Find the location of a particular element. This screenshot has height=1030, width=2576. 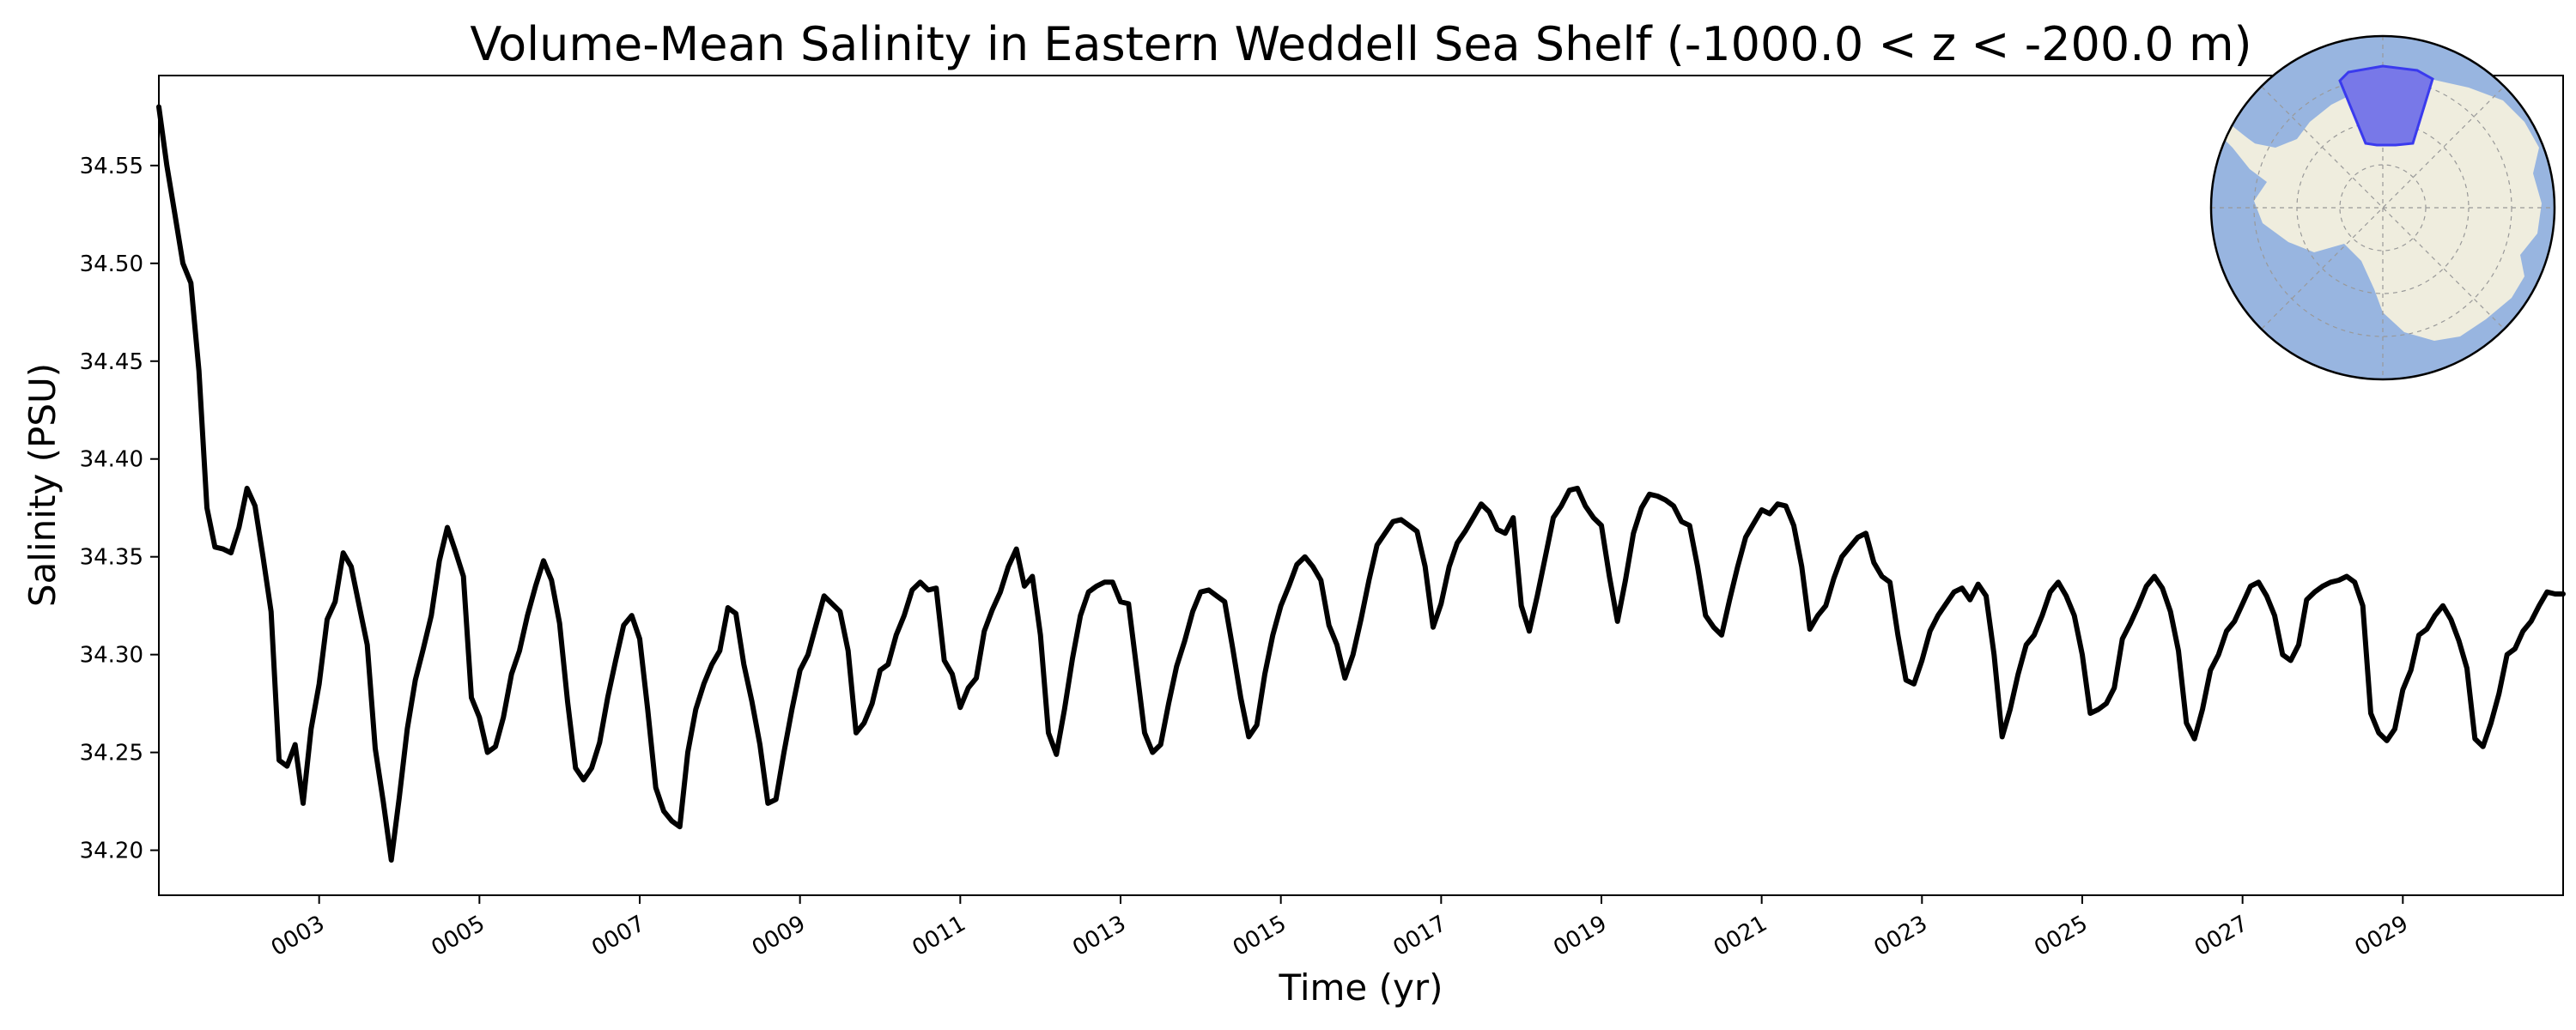

y-tick-label: 34.25 is located at coordinates (112, 753).